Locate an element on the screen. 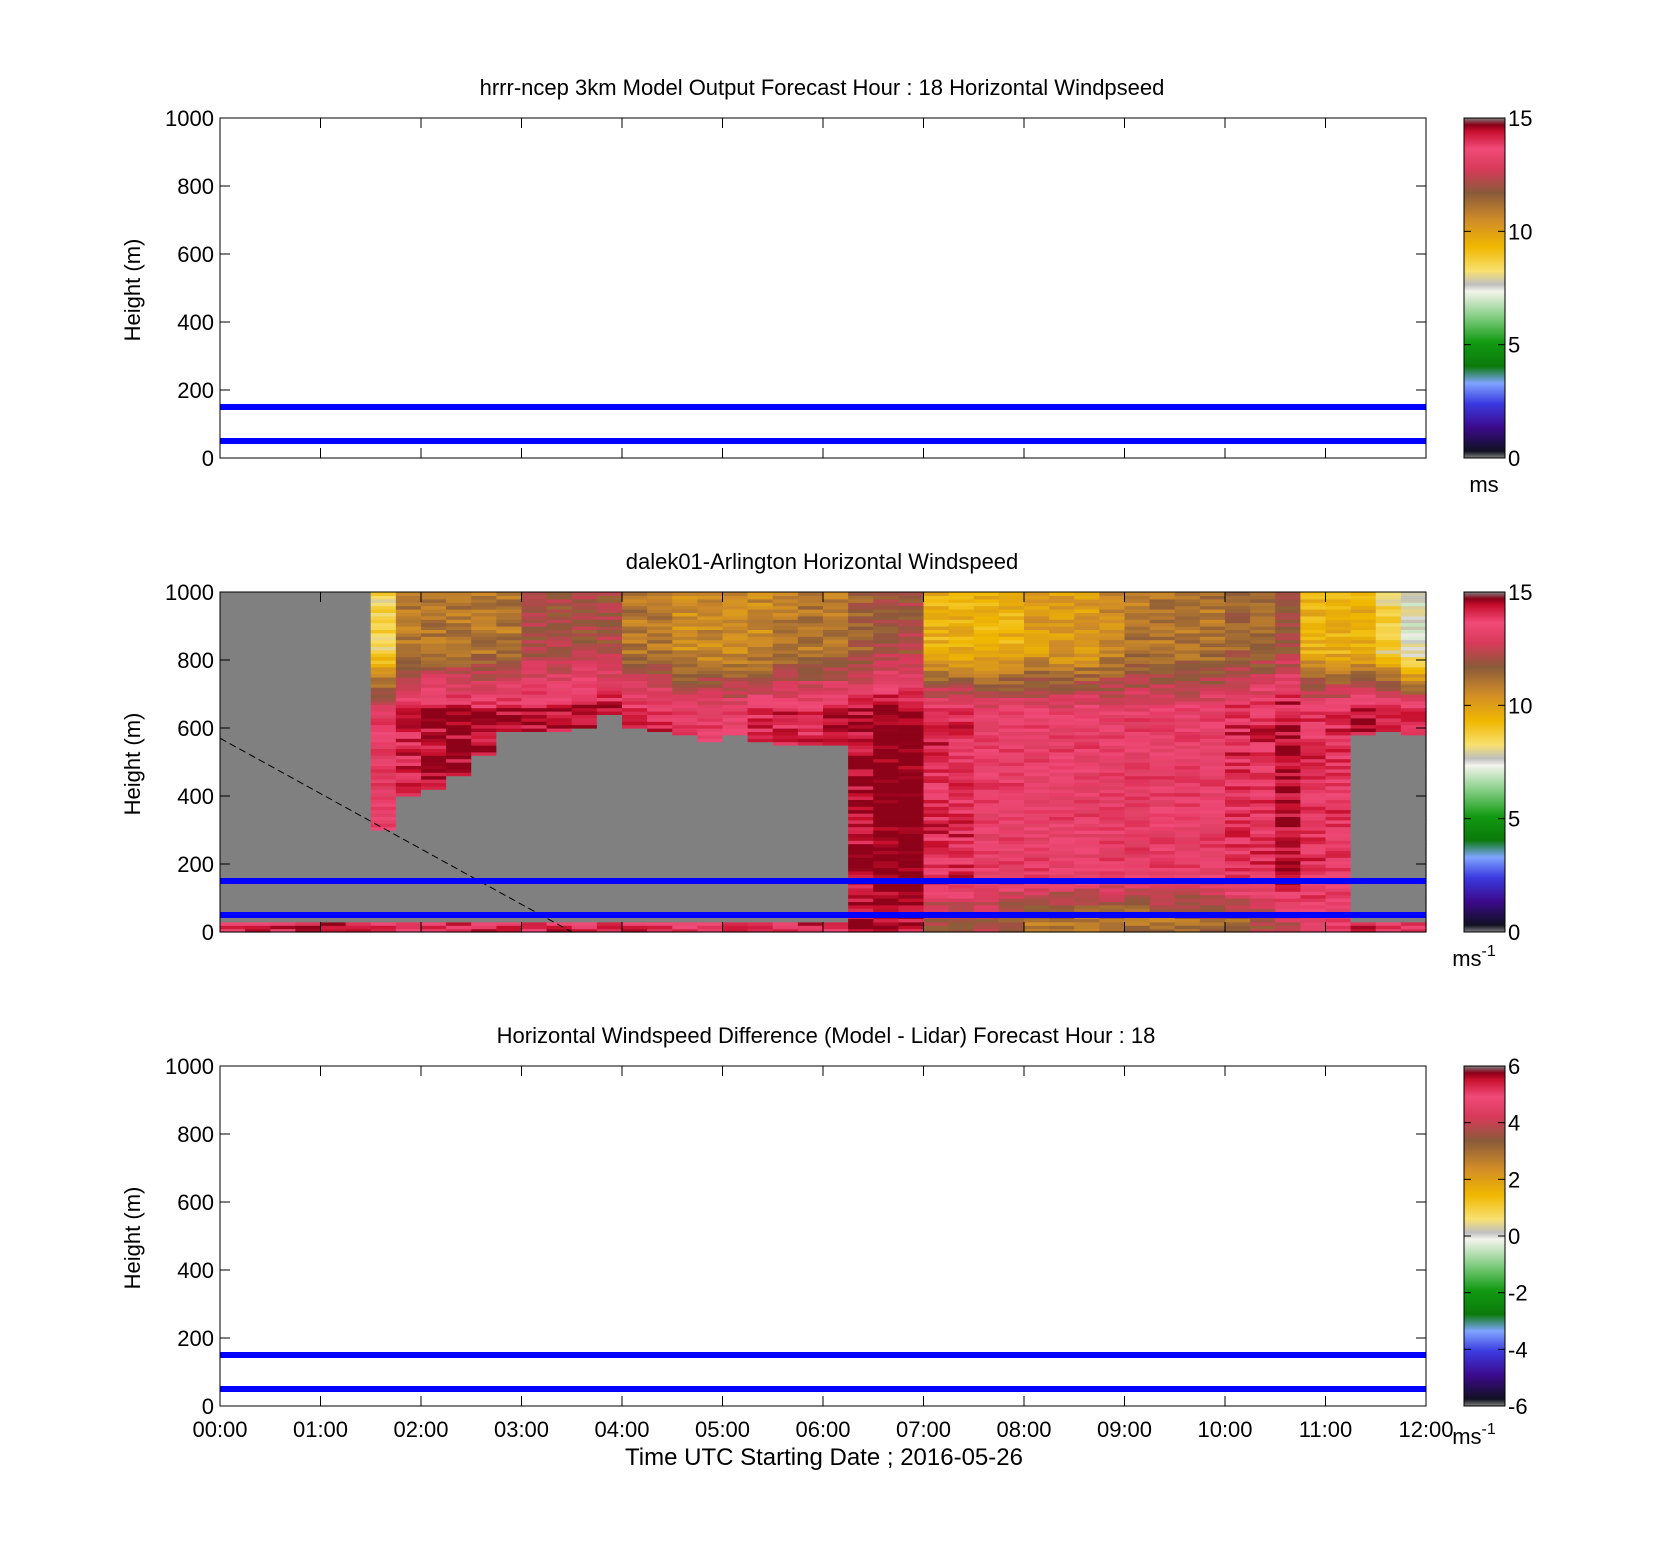 This screenshot has width=1680, height=1561. panel-difference-ylabel: Height (m) is located at coordinates (132, 1238).